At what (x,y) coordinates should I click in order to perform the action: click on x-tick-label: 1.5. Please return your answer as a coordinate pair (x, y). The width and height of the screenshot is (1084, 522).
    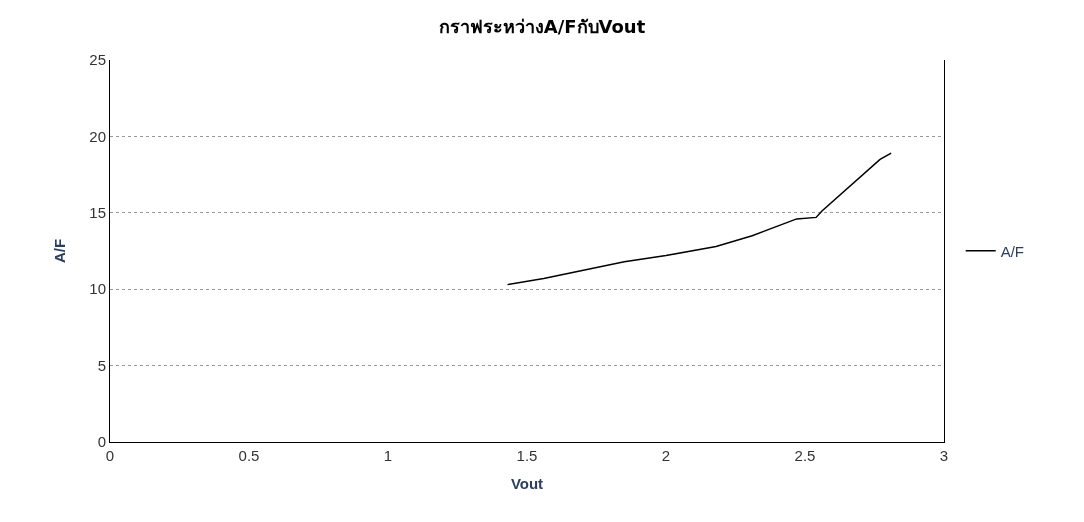
    Looking at the image, I should click on (527, 455).